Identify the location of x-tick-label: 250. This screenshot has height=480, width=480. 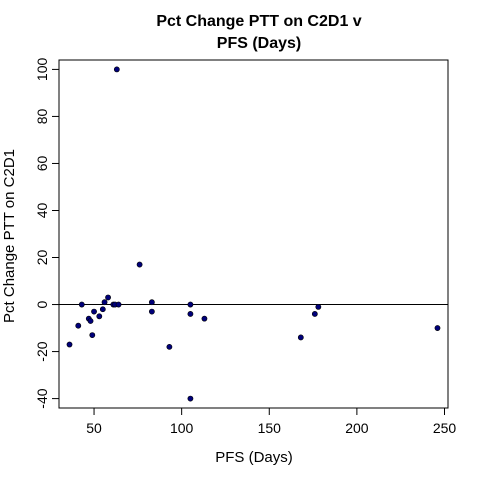
(445, 428).